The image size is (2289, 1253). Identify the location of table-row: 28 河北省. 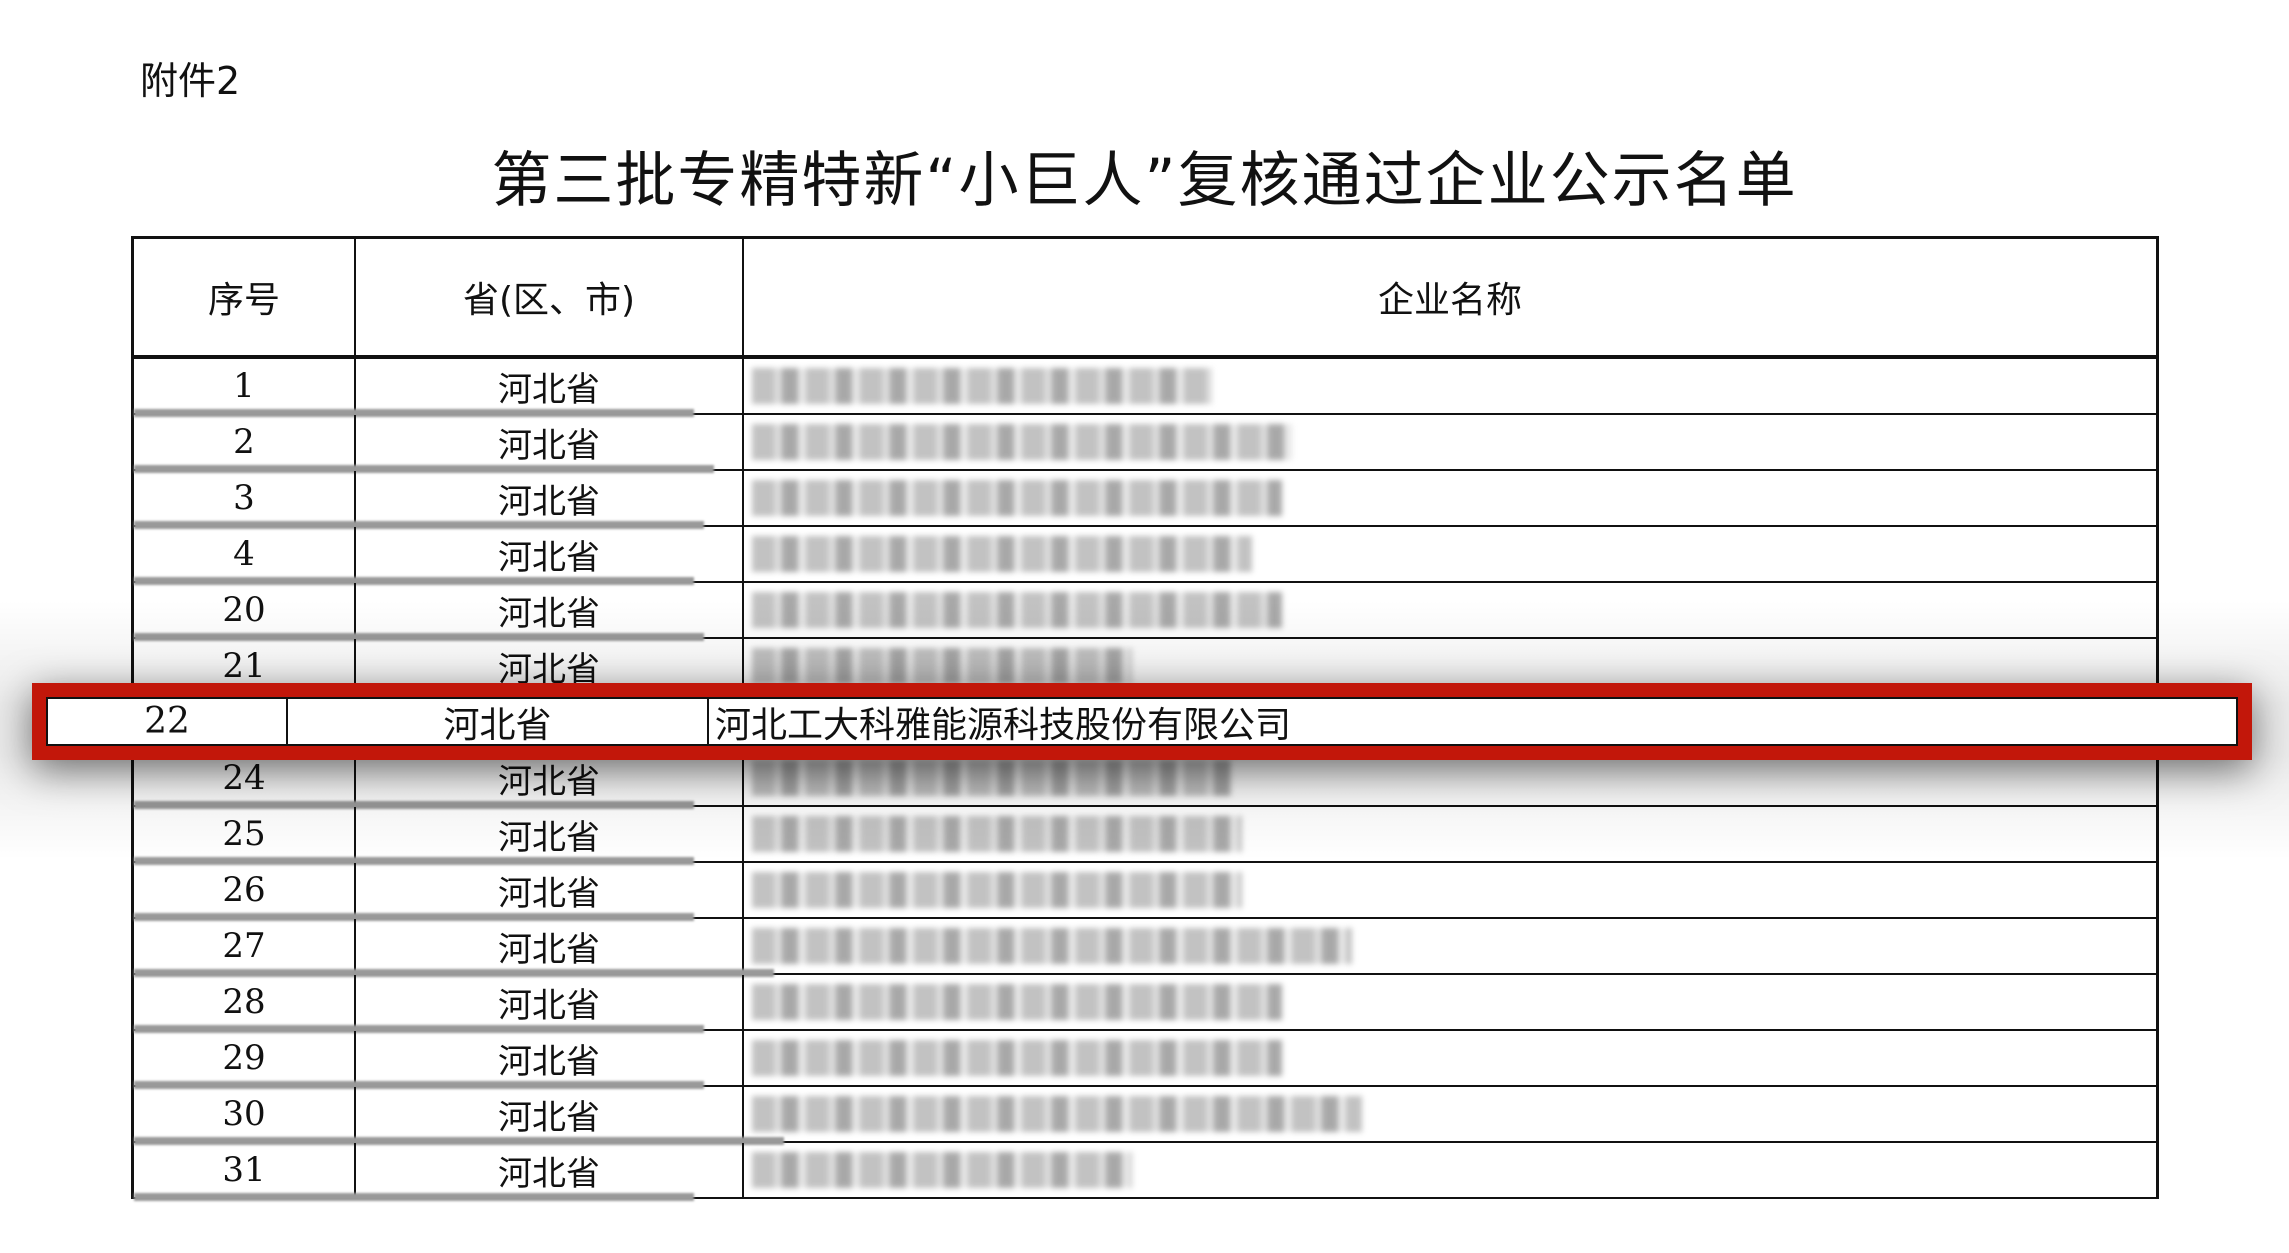
(1145, 1004).